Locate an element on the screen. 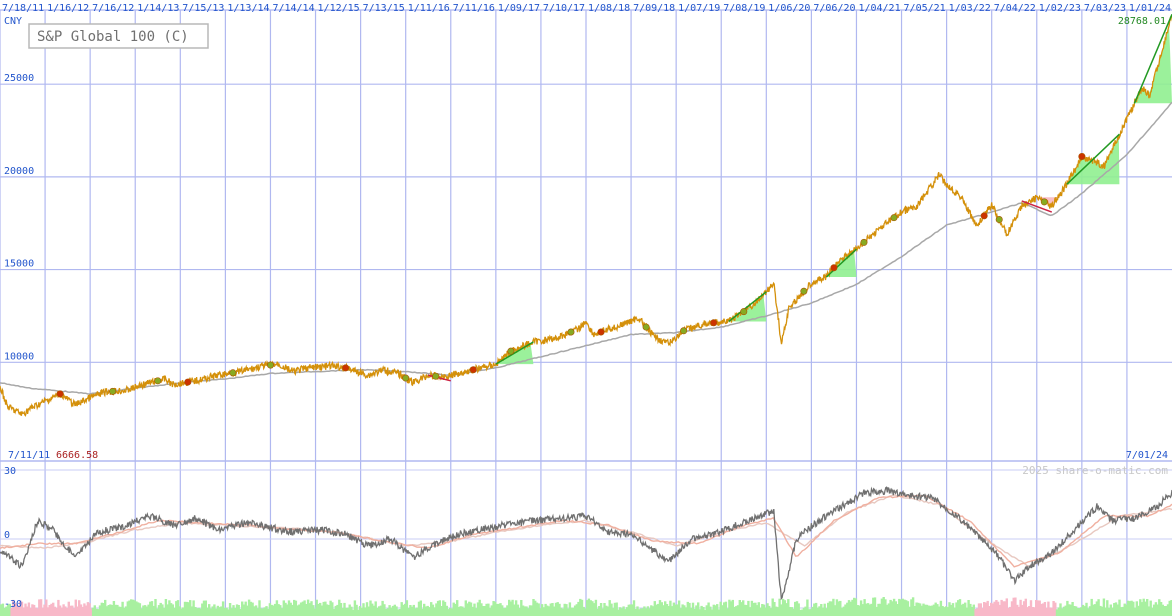  y-tick-label: 10000 is located at coordinates (19, 356).